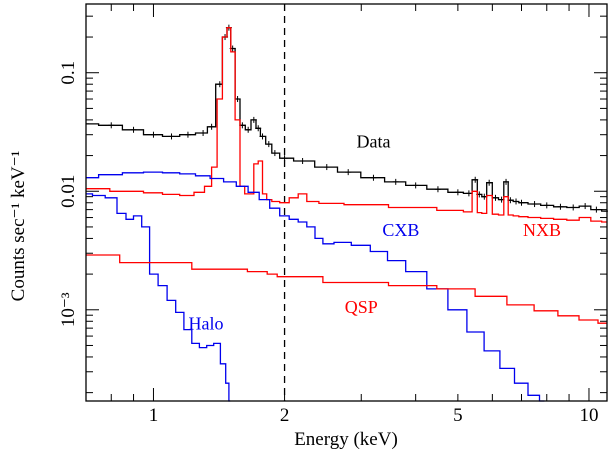 This screenshot has height=457, width=608. What do you see at coordinates (205, 324) in the screenshot?
I see `label-halo: Halo` at bounding box center [205, 324].